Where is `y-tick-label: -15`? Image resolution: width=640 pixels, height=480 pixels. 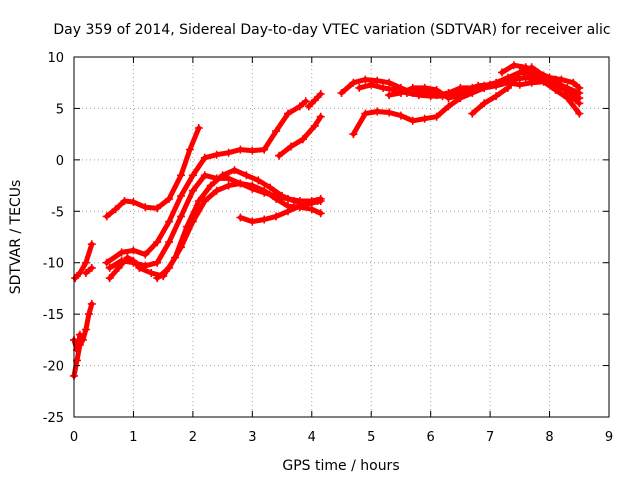 y-tick-label: -15 is located at coordinates (53, 315).